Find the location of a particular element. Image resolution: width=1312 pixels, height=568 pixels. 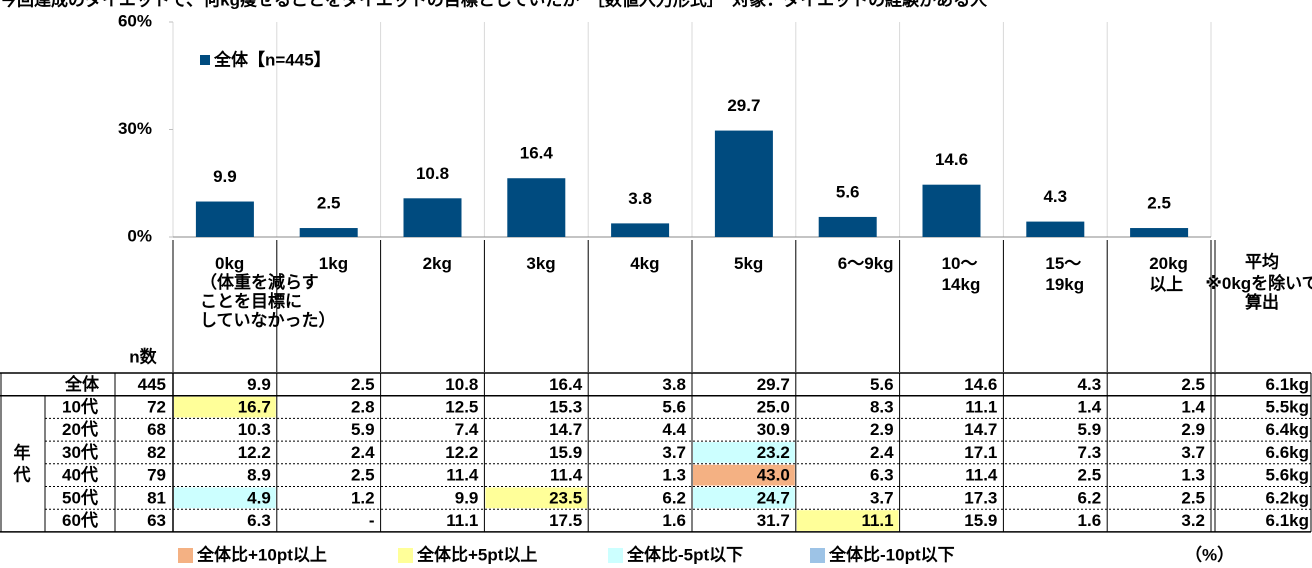

n-value: 445 is located at coordinates (152, 384).